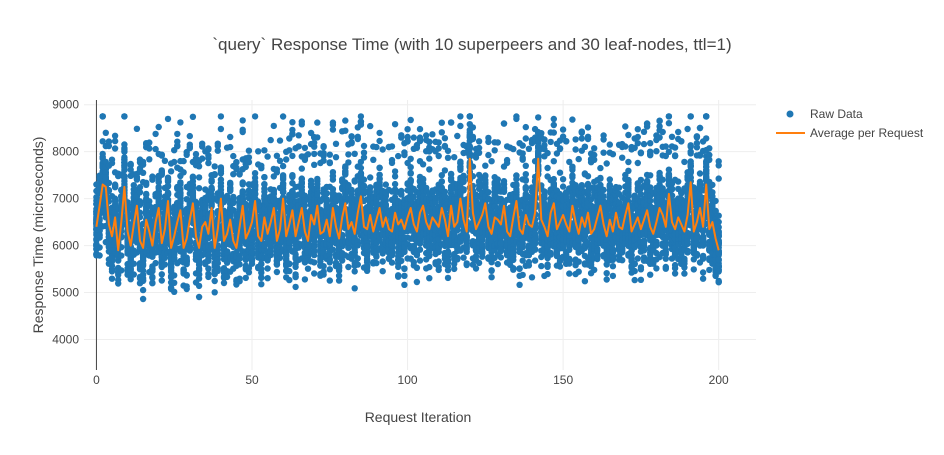 Image resolution: width=944 pixels, height=455 pixels. What do you see at coordinates (65, 152) in the screenshot?
I see `y-tick-label: 8000` at bounding box center [65, 152].